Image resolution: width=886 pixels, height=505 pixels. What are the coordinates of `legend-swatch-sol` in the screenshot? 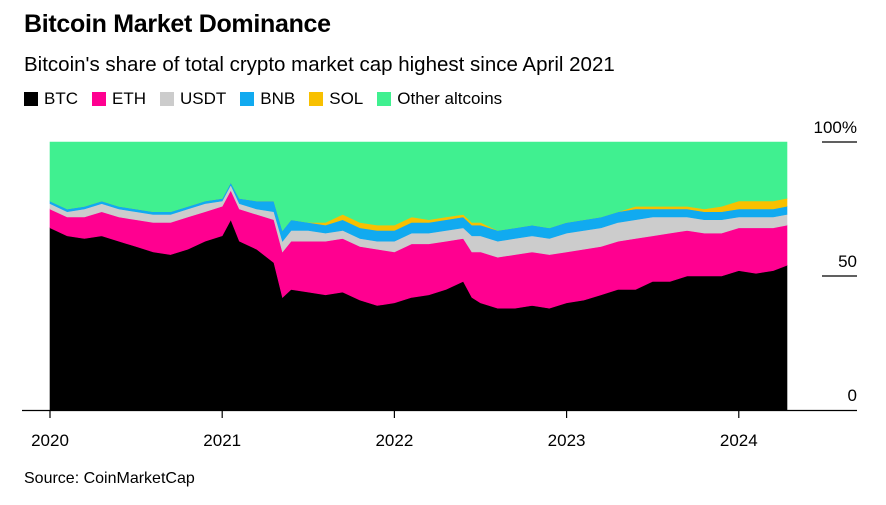 It's located at (316, 99).